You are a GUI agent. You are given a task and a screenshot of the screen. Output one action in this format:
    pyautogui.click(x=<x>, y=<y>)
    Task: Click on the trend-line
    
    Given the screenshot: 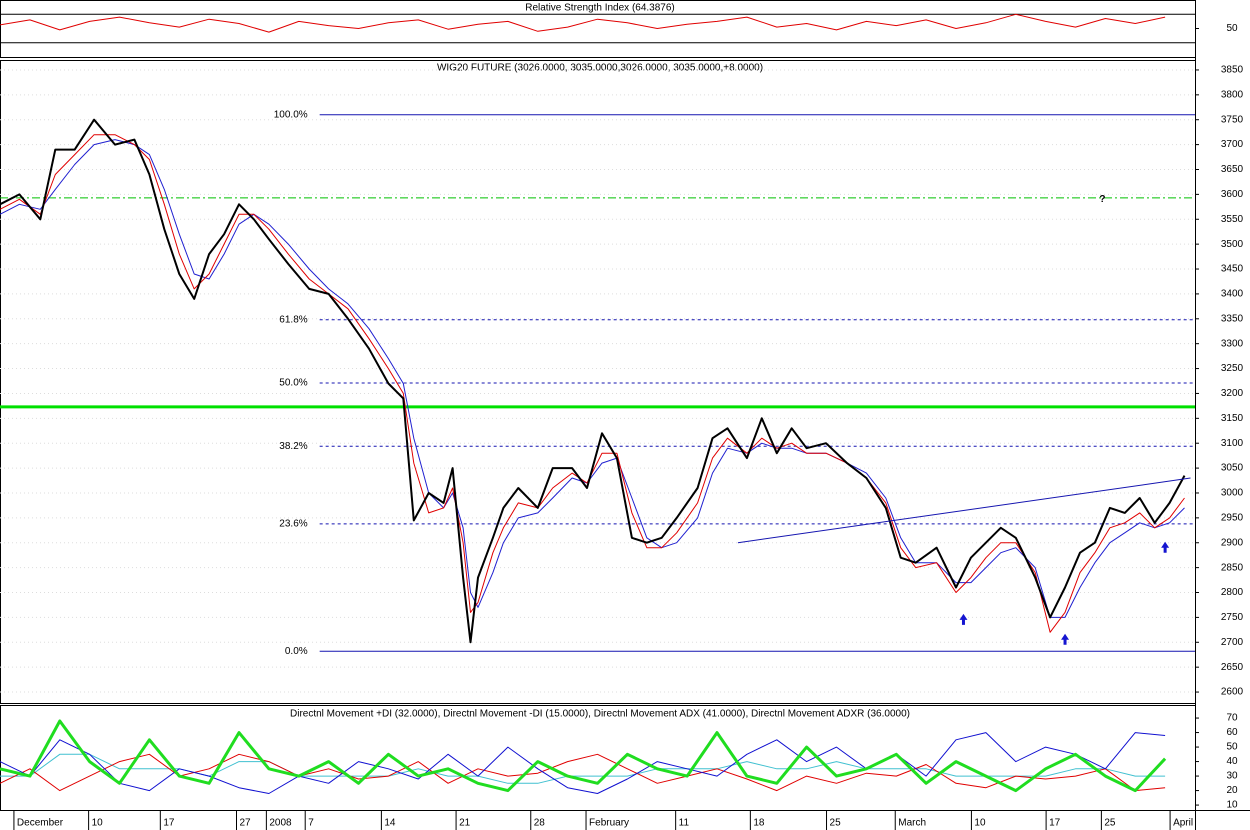 What is the action you would take?
    pyautogui.click(x=964, y=510)
    